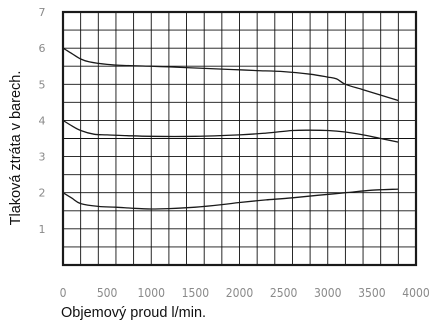 The image size is (442, 322). Describe the element at coordinates (328, 293) in the screenshot. I see `x-tick-label: 3000` at that location.